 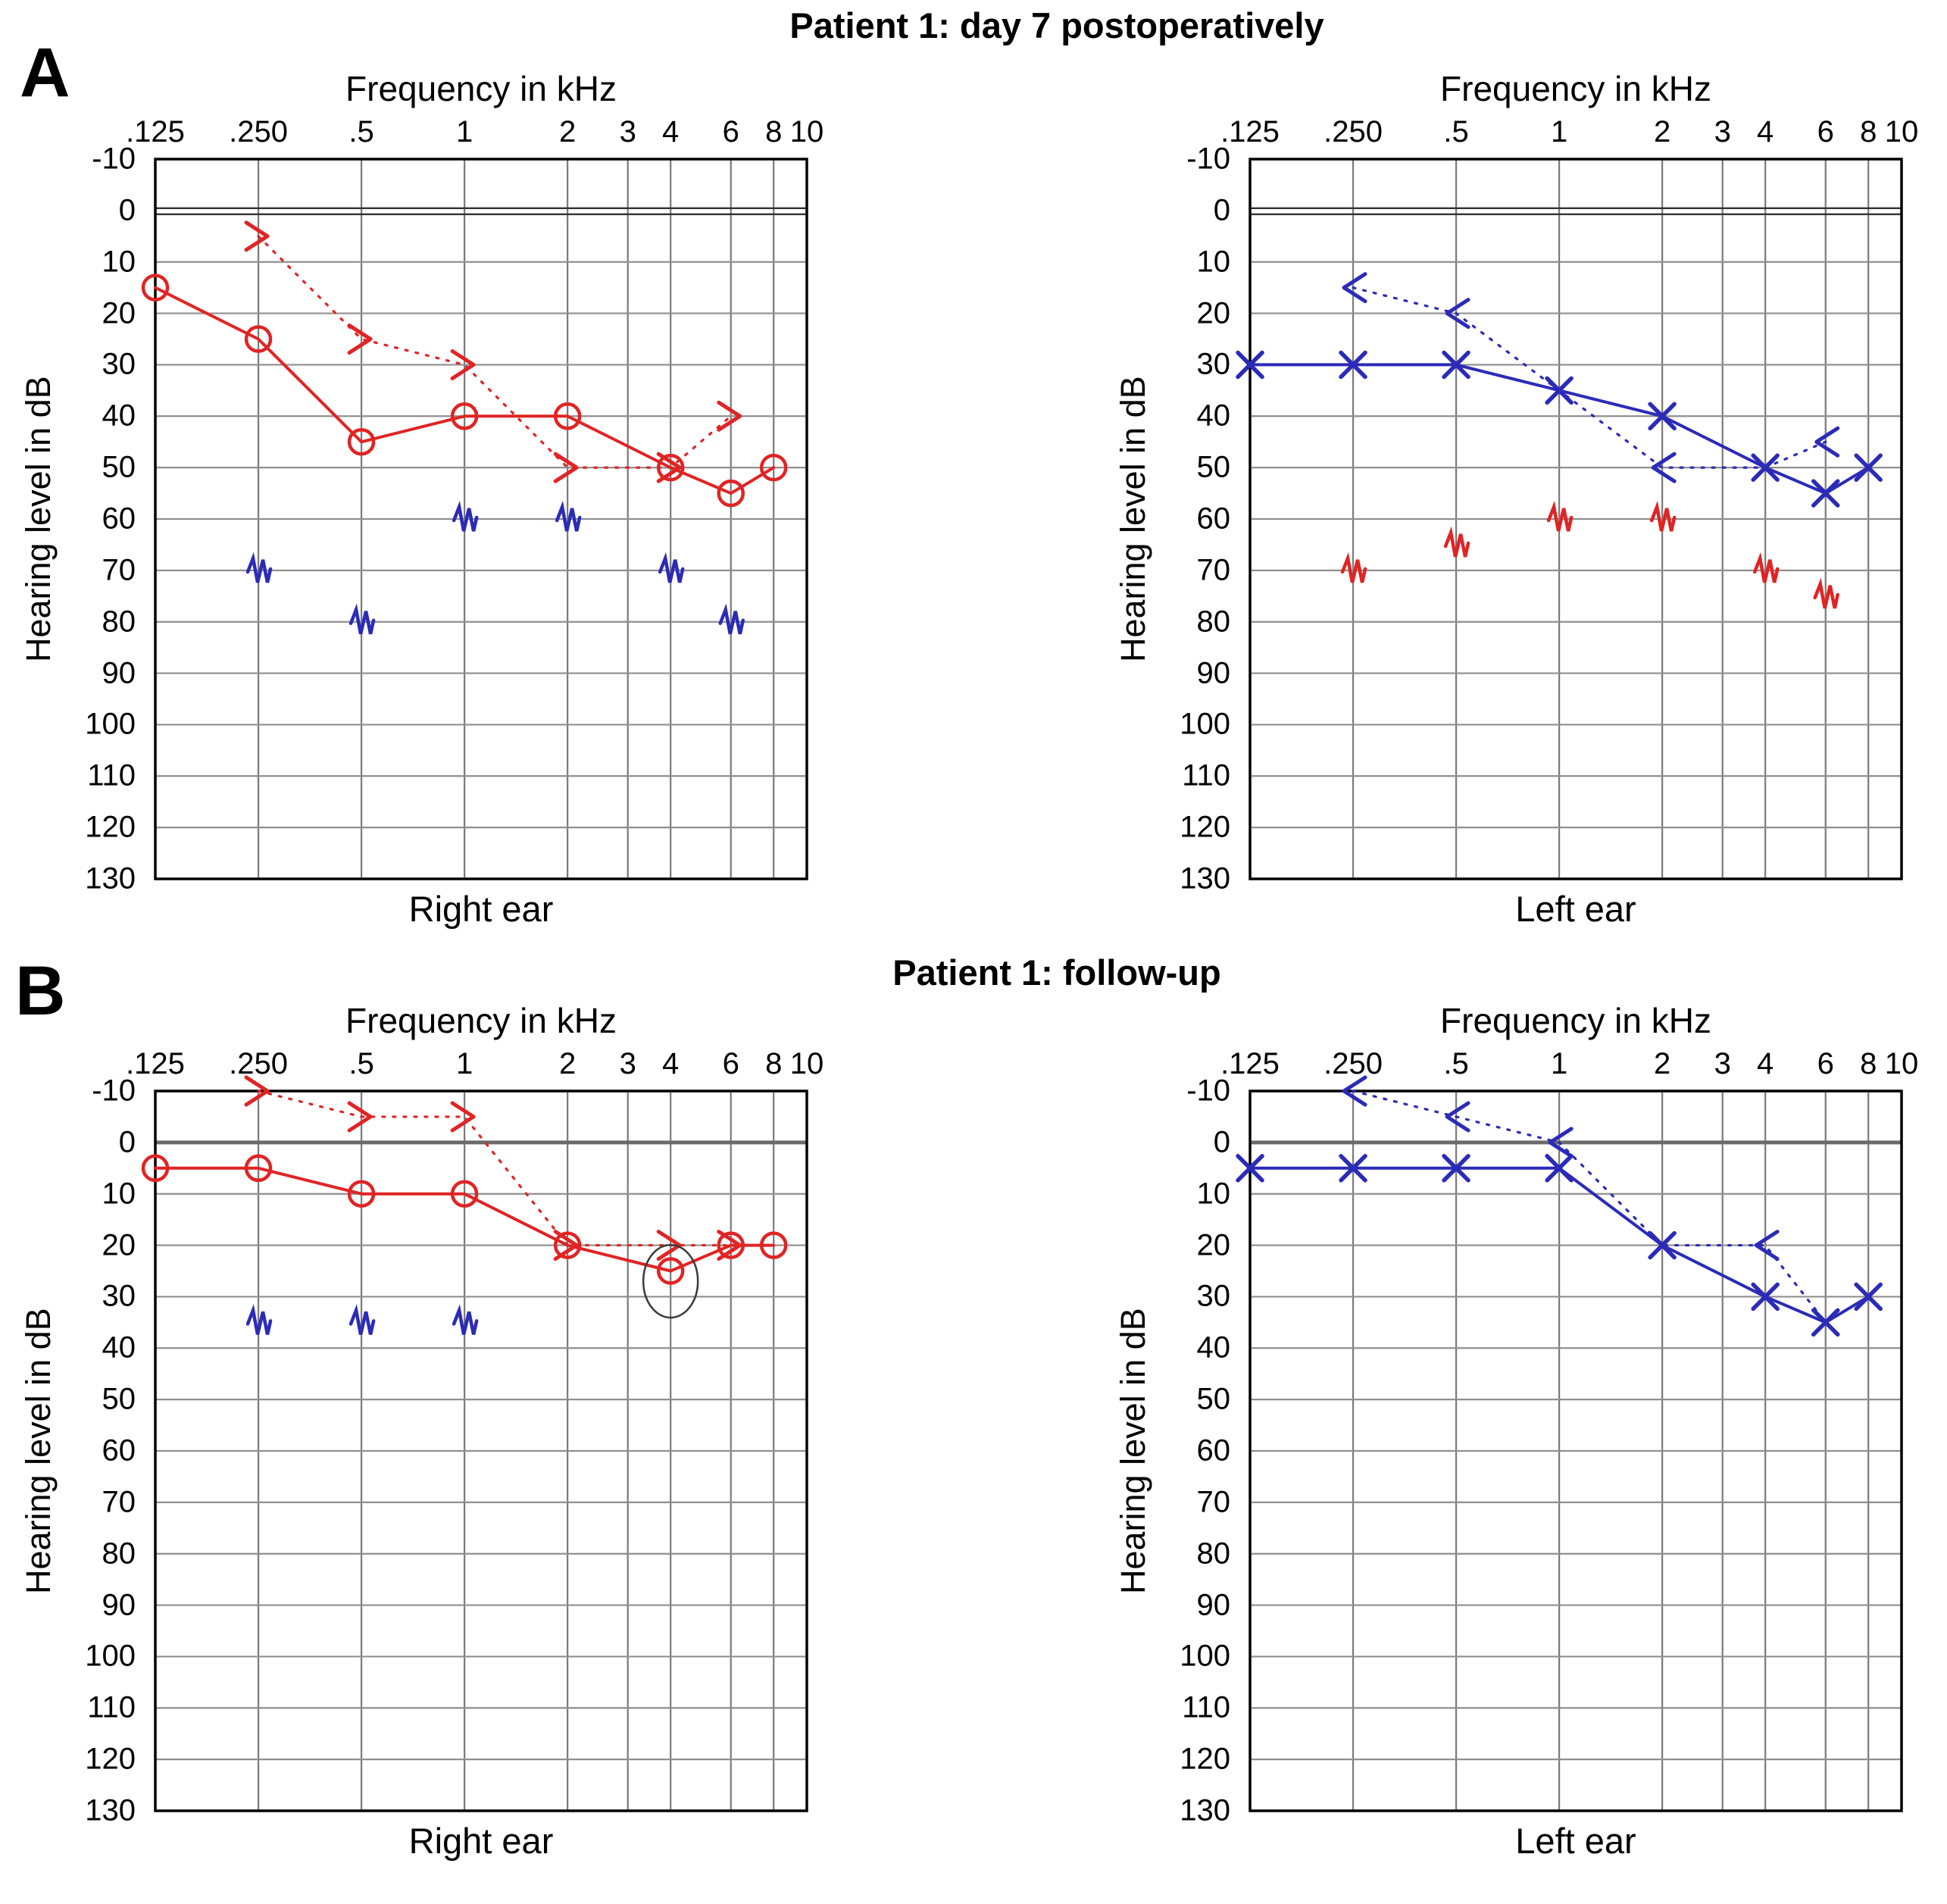 What do you see at coordinates (1056, 25) in the screenshot?
I see `panel-a-title: Patient 1: day 7 postoperatively` at bounding box center [1056, 25].